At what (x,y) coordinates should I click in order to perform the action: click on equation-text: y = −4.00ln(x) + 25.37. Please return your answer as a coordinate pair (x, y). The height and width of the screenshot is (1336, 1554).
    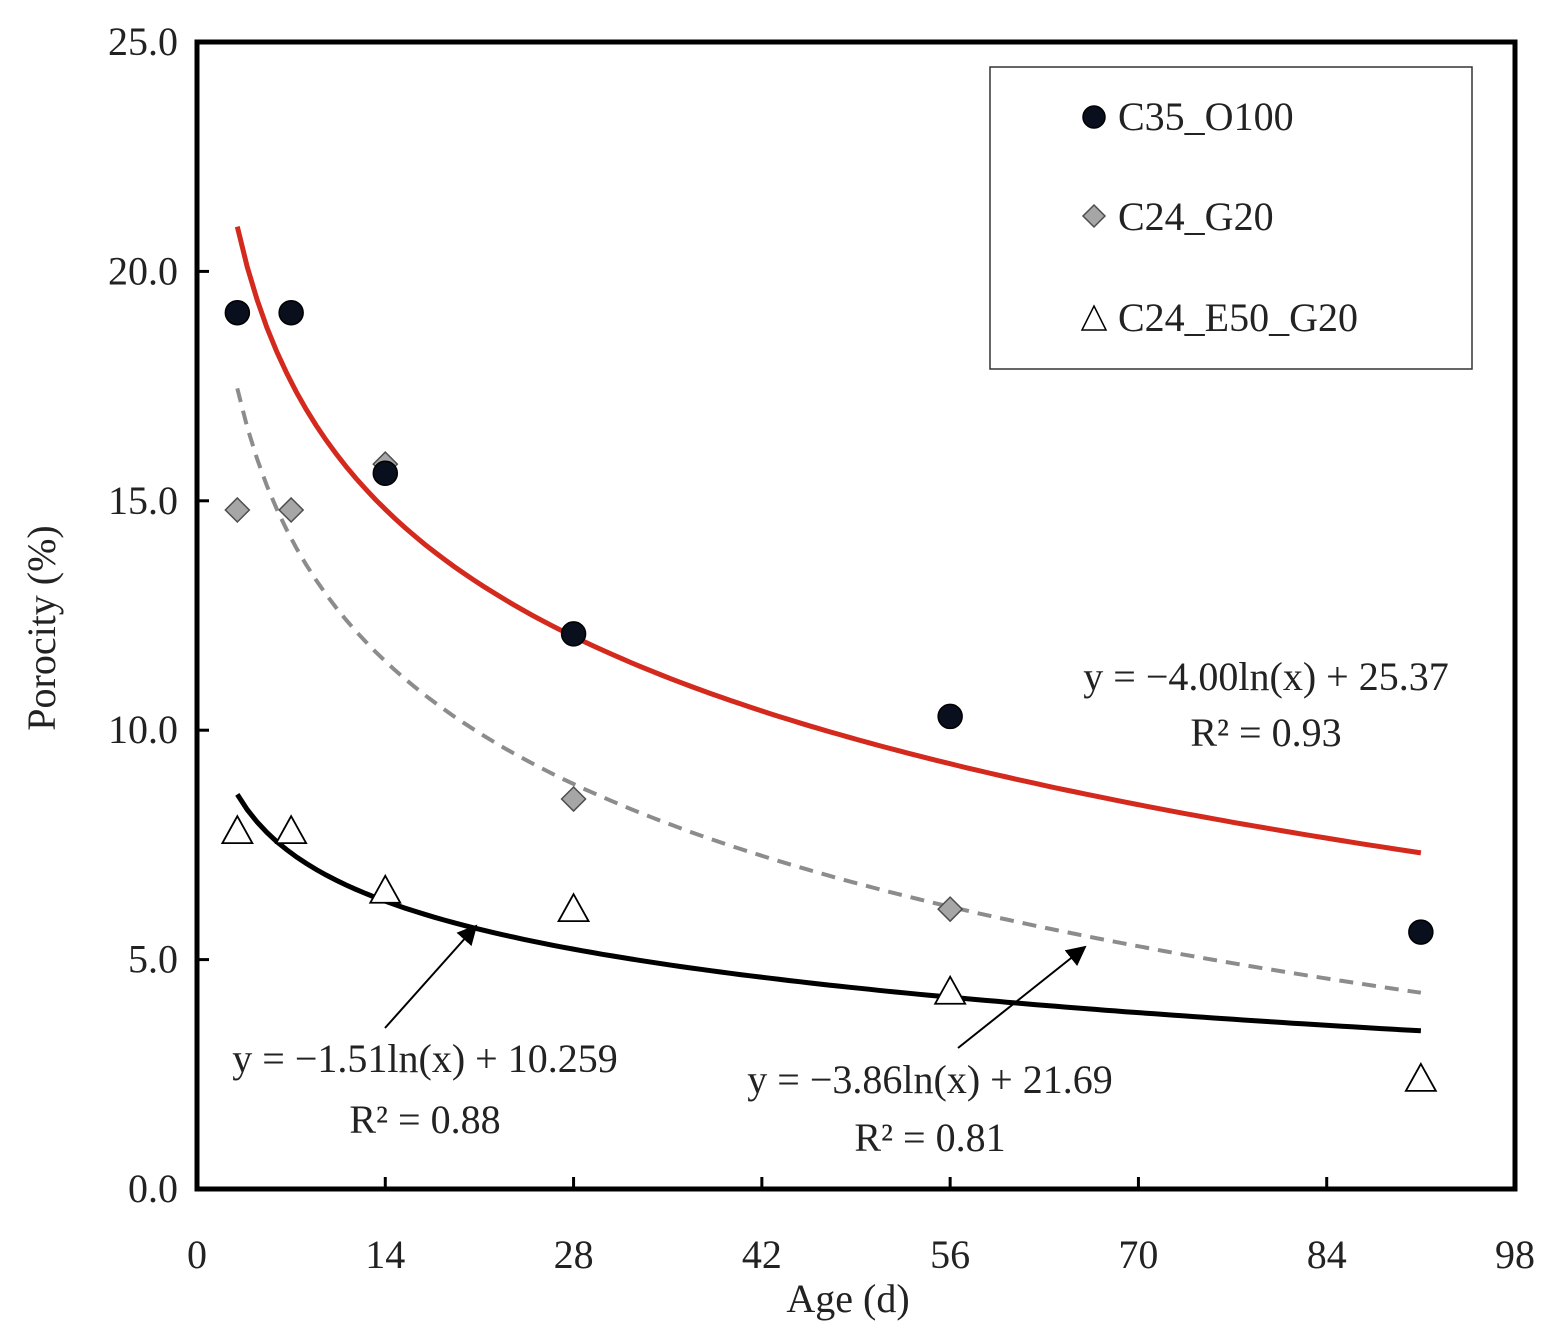
    Looking at the image, I should click on (1265, 676).